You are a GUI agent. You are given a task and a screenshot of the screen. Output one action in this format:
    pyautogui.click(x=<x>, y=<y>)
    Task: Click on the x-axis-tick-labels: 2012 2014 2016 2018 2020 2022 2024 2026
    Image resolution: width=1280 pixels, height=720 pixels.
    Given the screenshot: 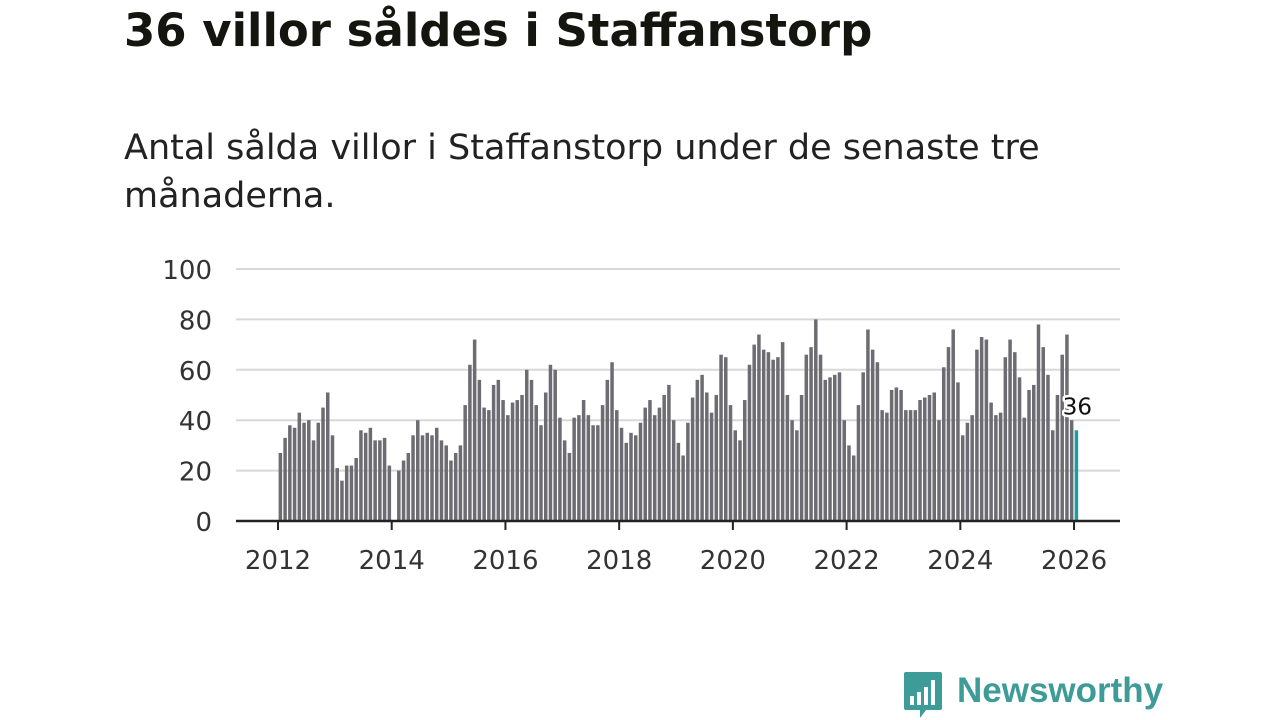 What is the action you would take?
    pyautogui.click(x=676, y=561)
    